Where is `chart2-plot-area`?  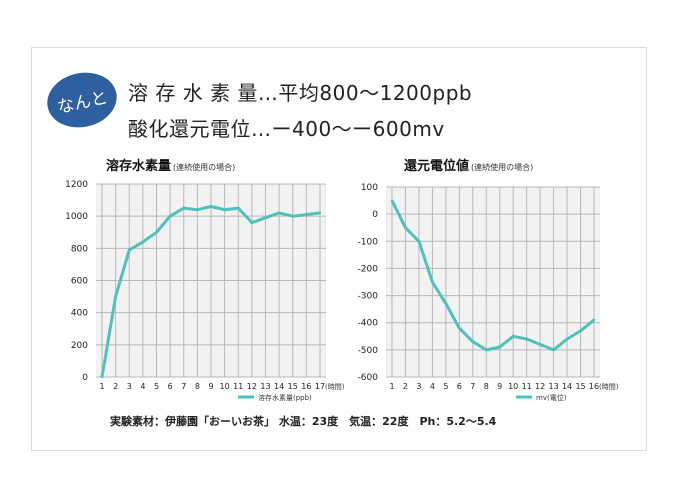 chart2-plot-area is located at coordinates (493, 282).